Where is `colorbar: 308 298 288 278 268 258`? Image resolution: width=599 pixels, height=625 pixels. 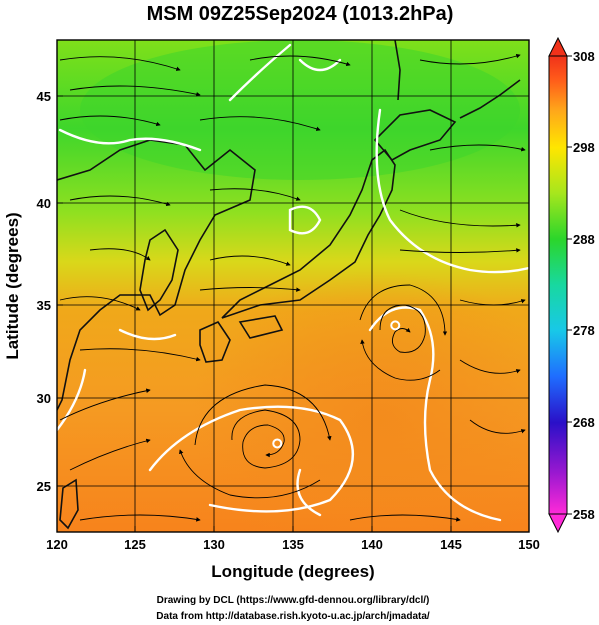 colorbar: 308 298 288 278 268 258 is located at coordinates (571, 285).